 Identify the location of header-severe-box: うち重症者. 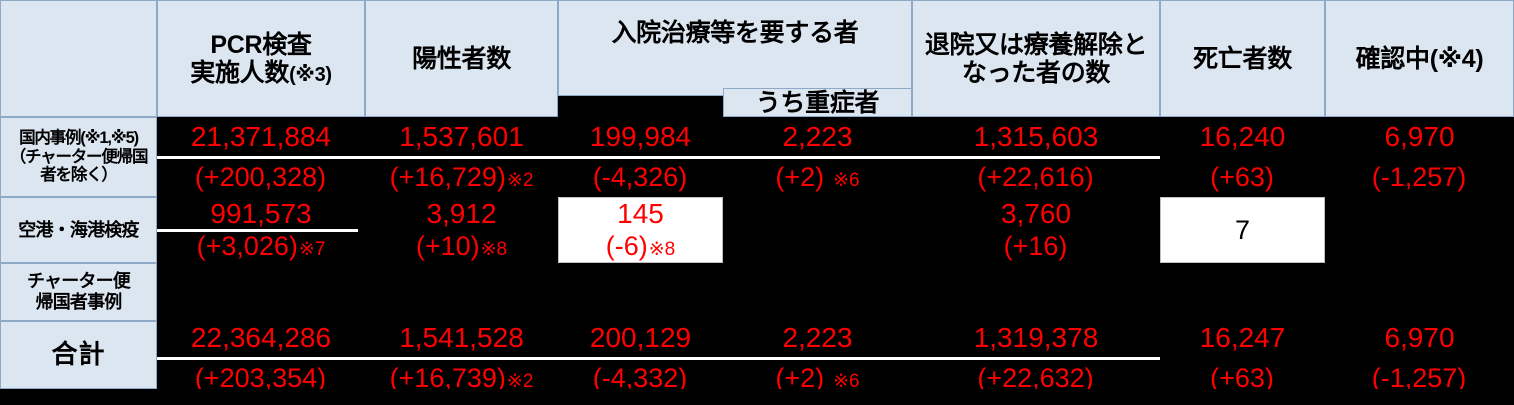
(817, 102).